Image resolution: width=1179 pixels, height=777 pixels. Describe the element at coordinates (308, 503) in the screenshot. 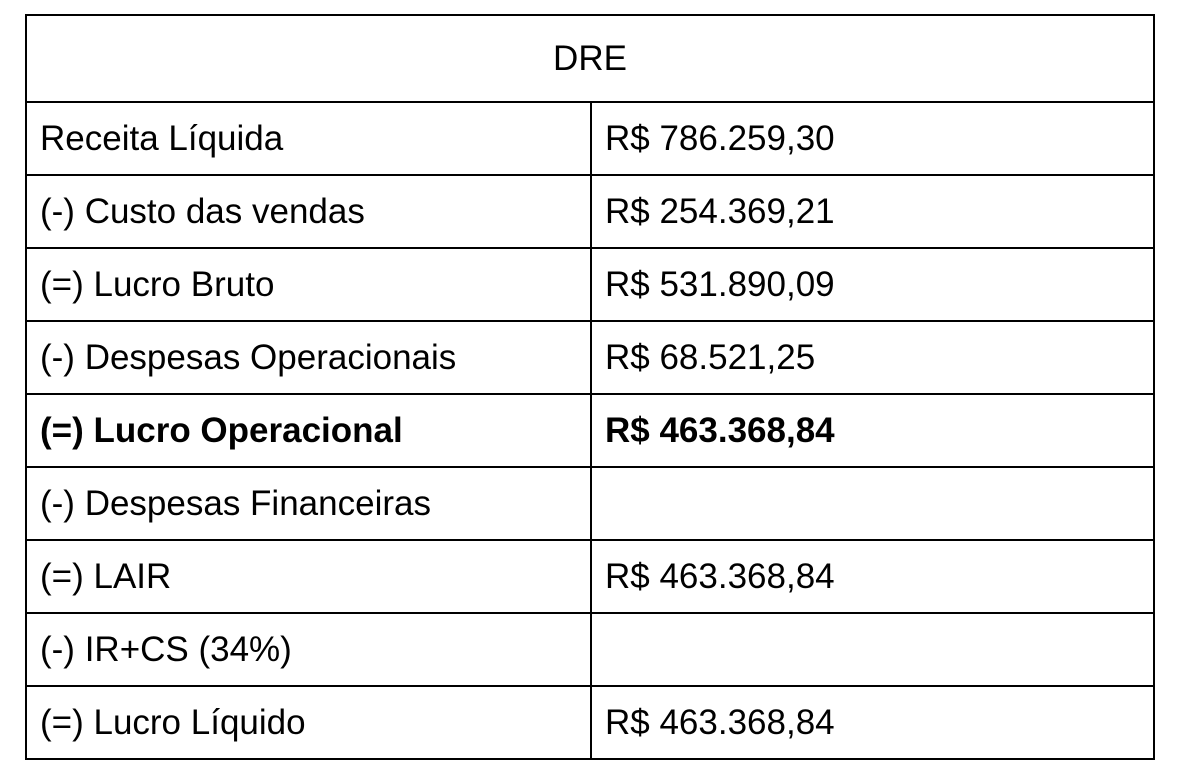

I see `row-label: (-) Despesas Financeiras` at that location.